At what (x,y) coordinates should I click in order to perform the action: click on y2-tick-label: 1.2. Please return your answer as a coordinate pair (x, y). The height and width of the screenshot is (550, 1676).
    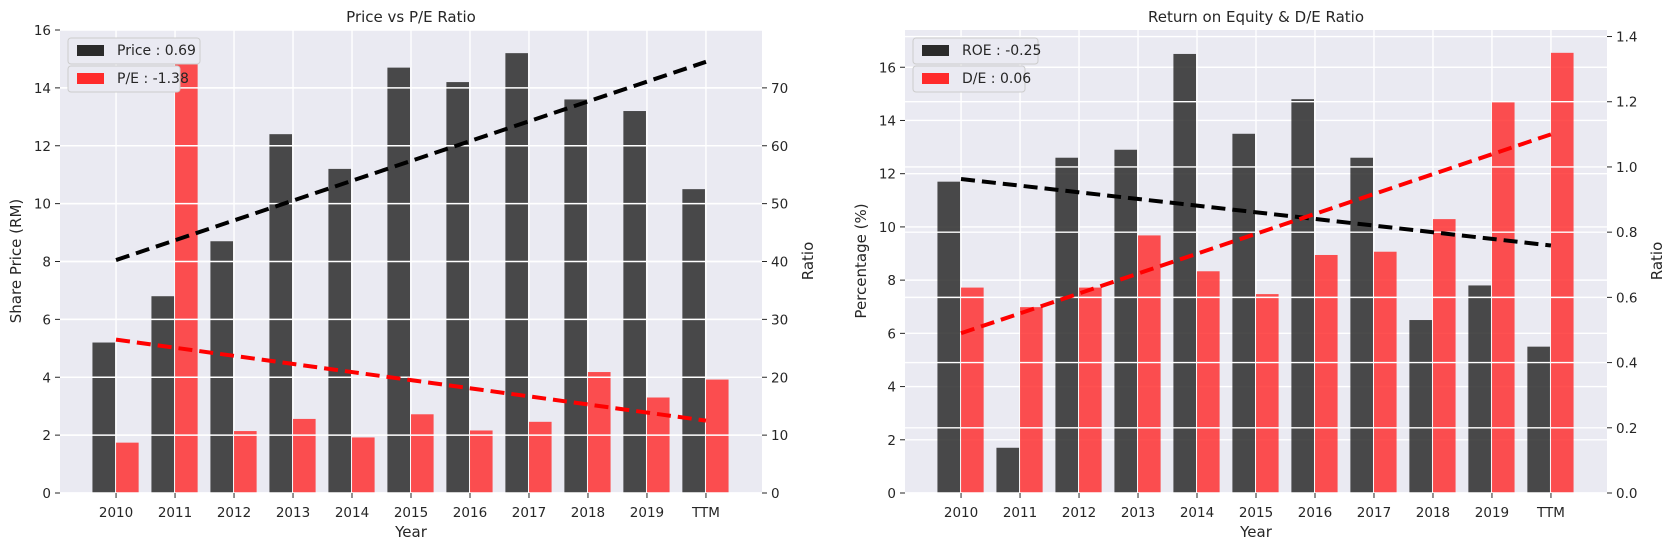
    Looking at the image, I should click on (1626, 103).